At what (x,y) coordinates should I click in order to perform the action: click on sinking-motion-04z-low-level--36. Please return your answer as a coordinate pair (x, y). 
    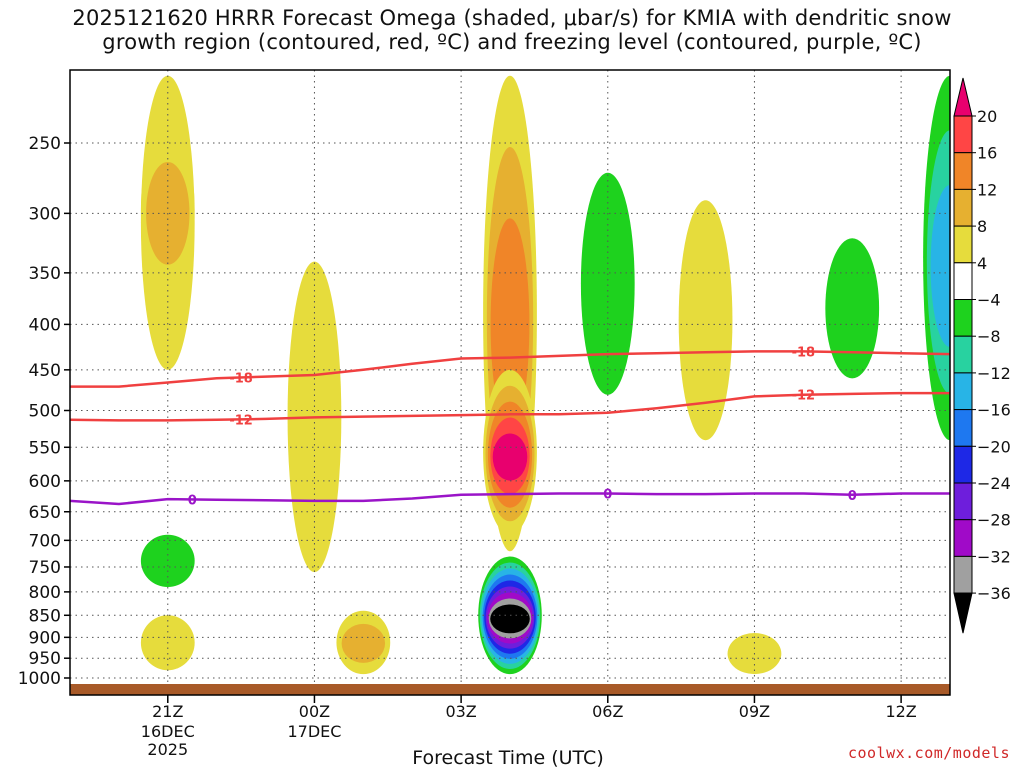
    Looking at the image, I should click on (510, 619).